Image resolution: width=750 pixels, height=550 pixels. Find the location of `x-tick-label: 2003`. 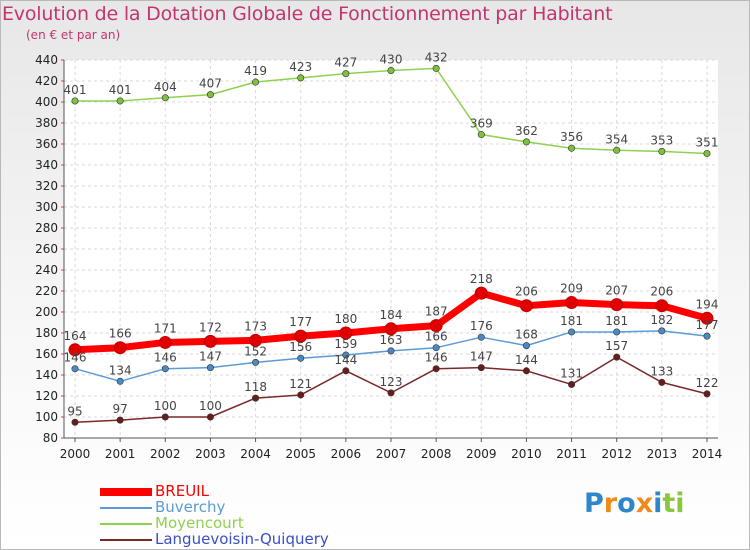

x-tick-label: 2003 is located at coordinates (210, 454).